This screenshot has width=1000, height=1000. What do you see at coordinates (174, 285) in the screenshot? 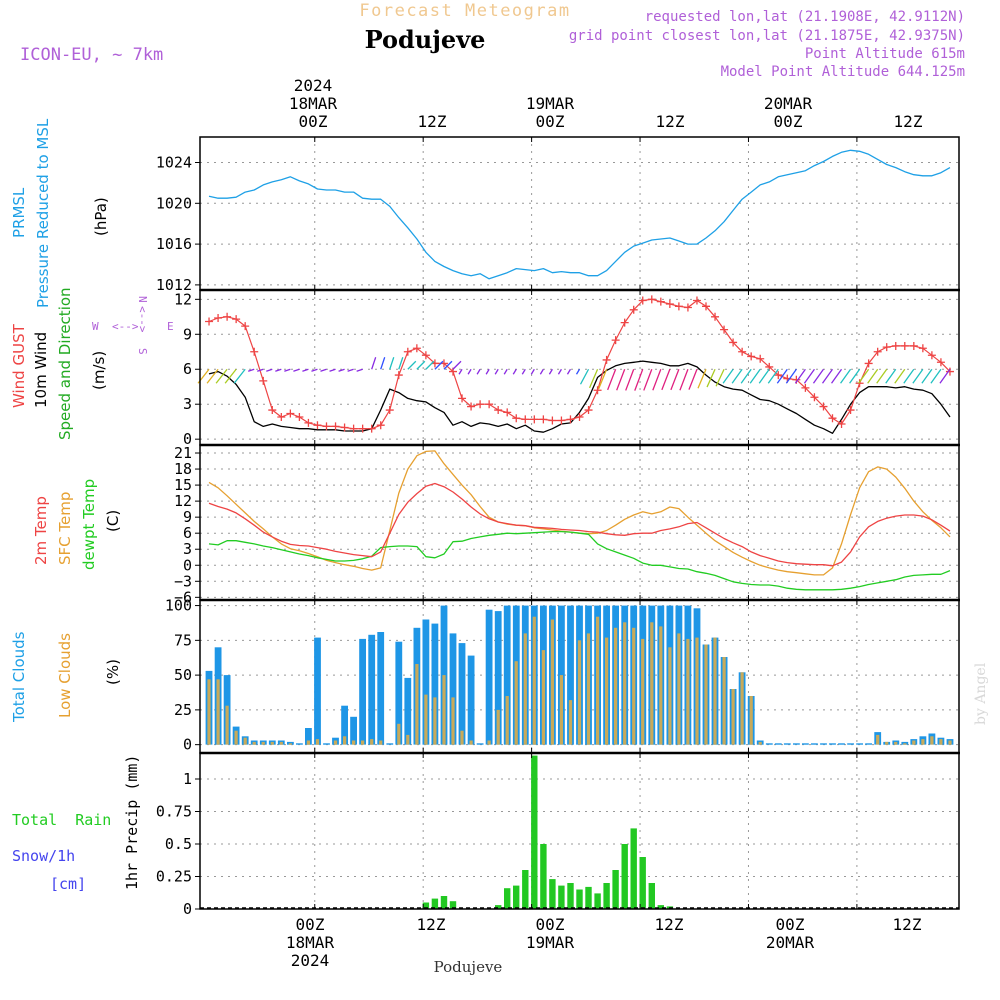
I see `pressure-ytick-label-0: 1012` at bounding box center [174, 285].